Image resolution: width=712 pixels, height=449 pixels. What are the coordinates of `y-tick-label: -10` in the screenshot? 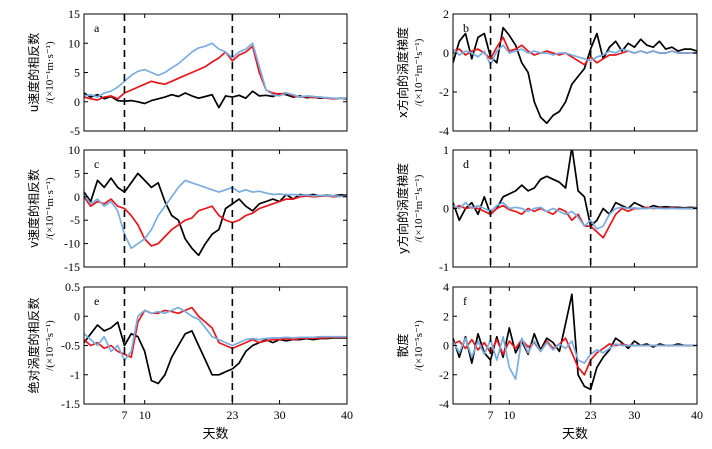 It's located at (72, 244).